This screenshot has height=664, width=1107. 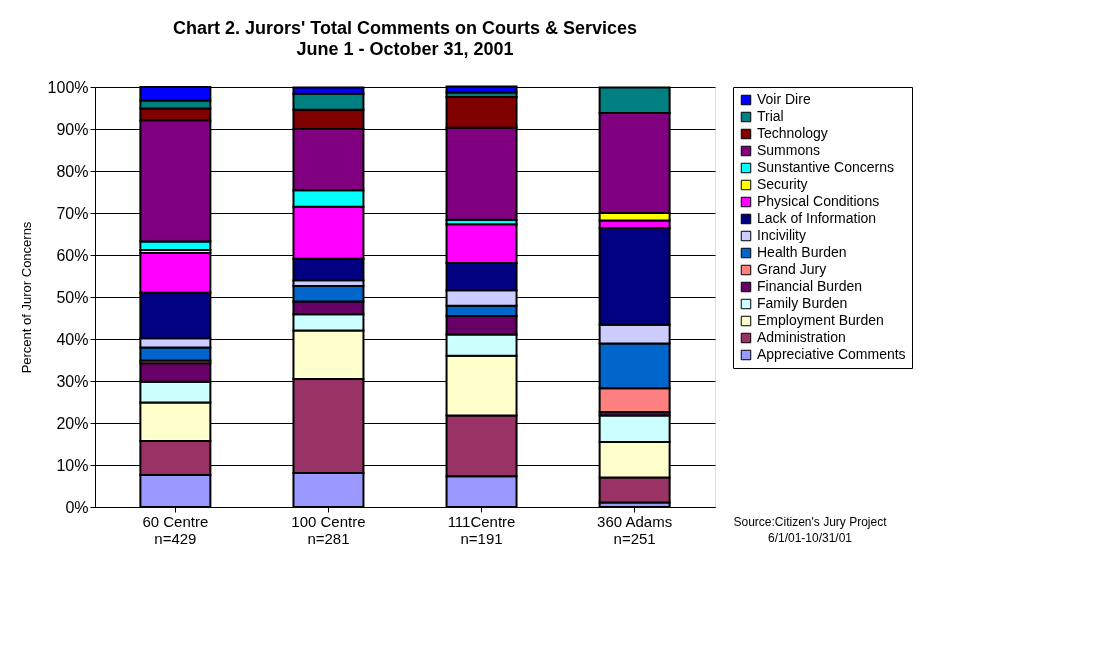 What do you see at coordinates (72, 381) in the screenshot?
I see `y-tick-label: 30%` at bounding box center [72, 381].